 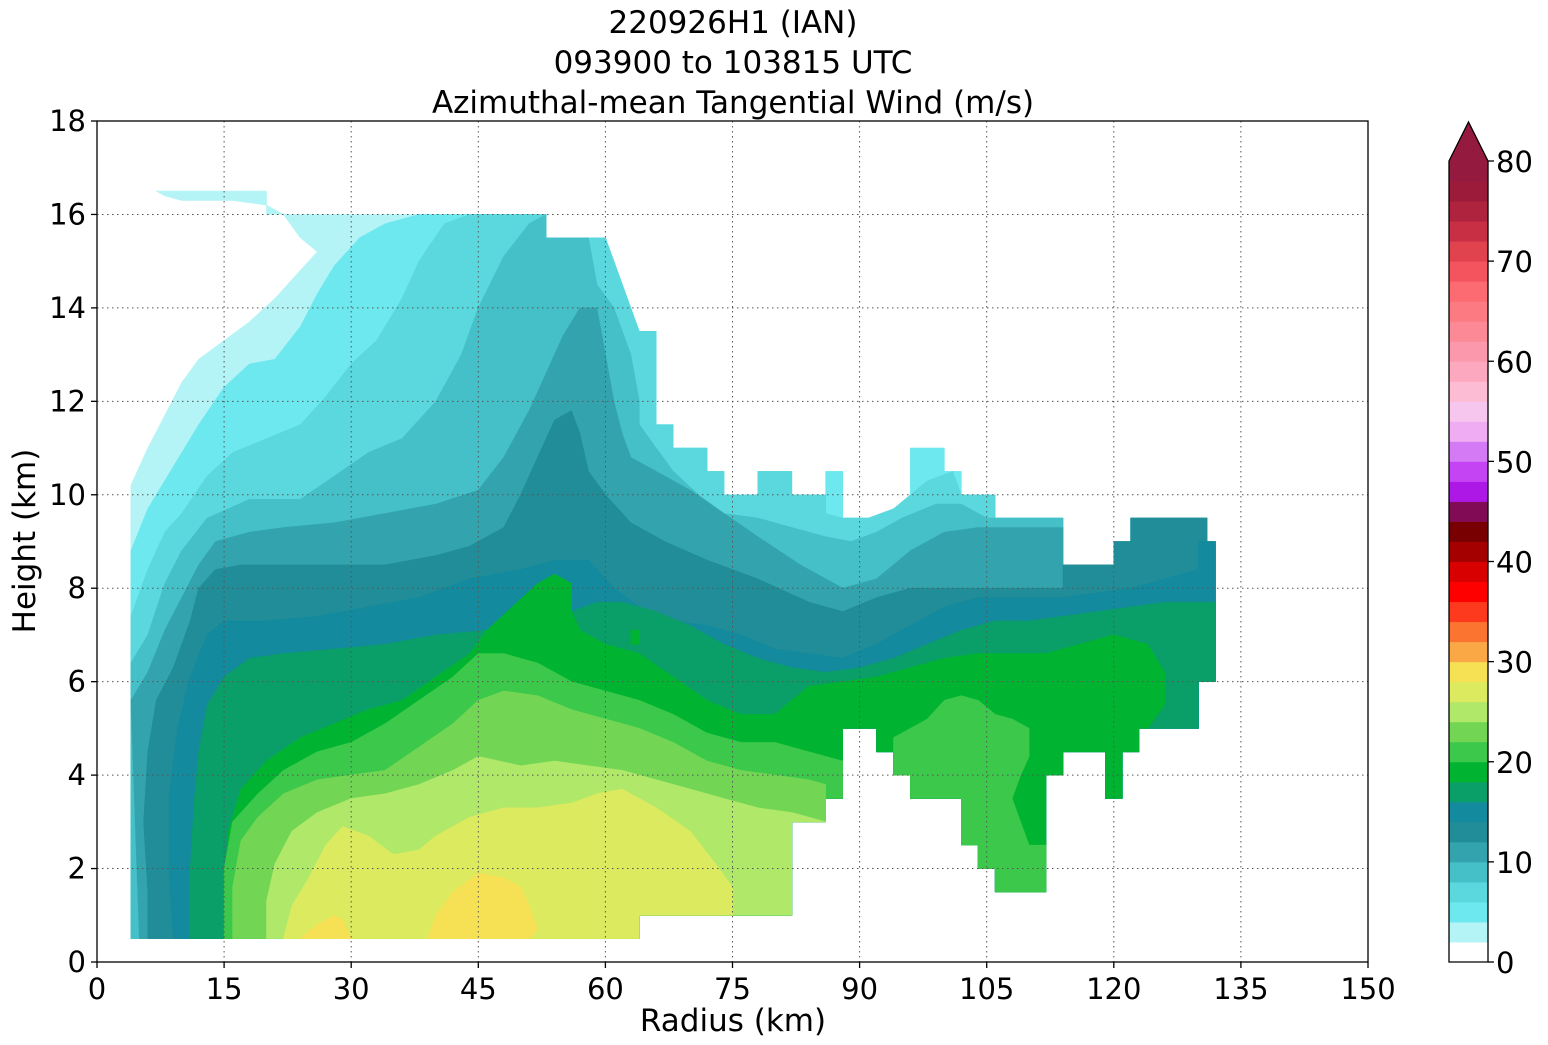 What do you see at coordinates (67, 214) in the screenshot?
I see `y-tick-label-16: 16` at bounding box center [67, 214].